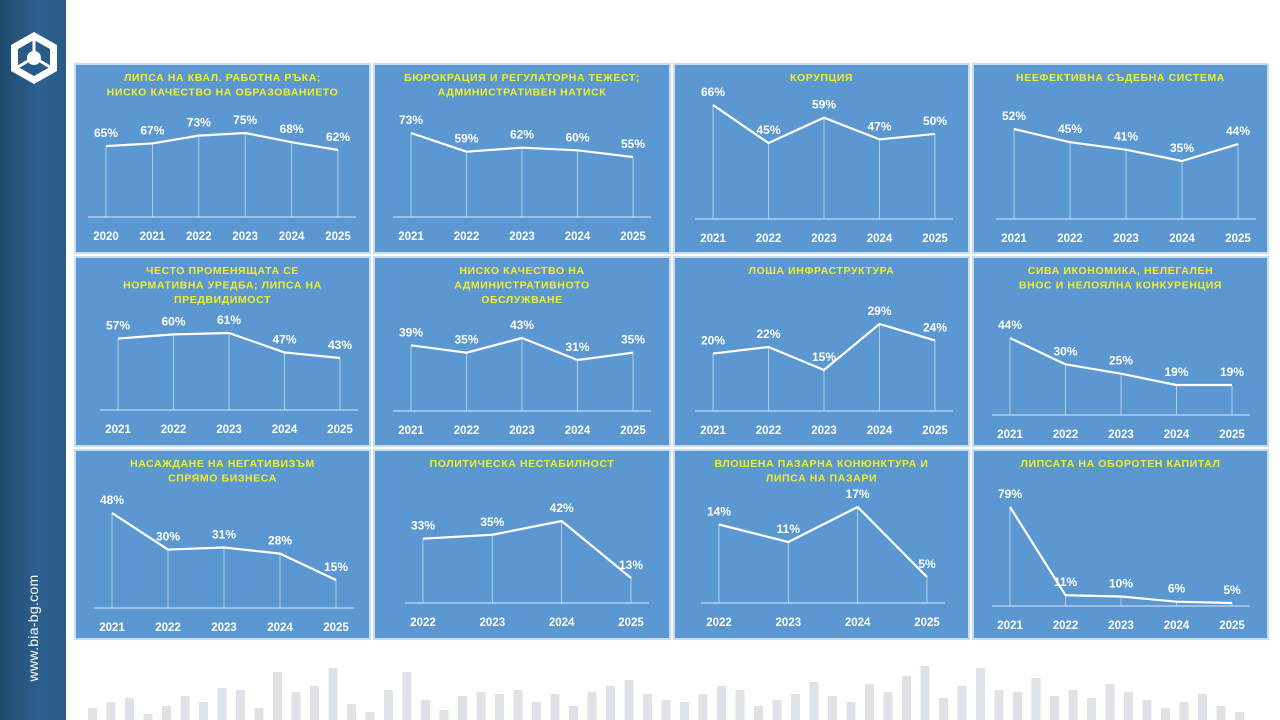  Describe the element at coordinates (1010, 494) in the screenshot. I see `data-label: 79%` at that location.